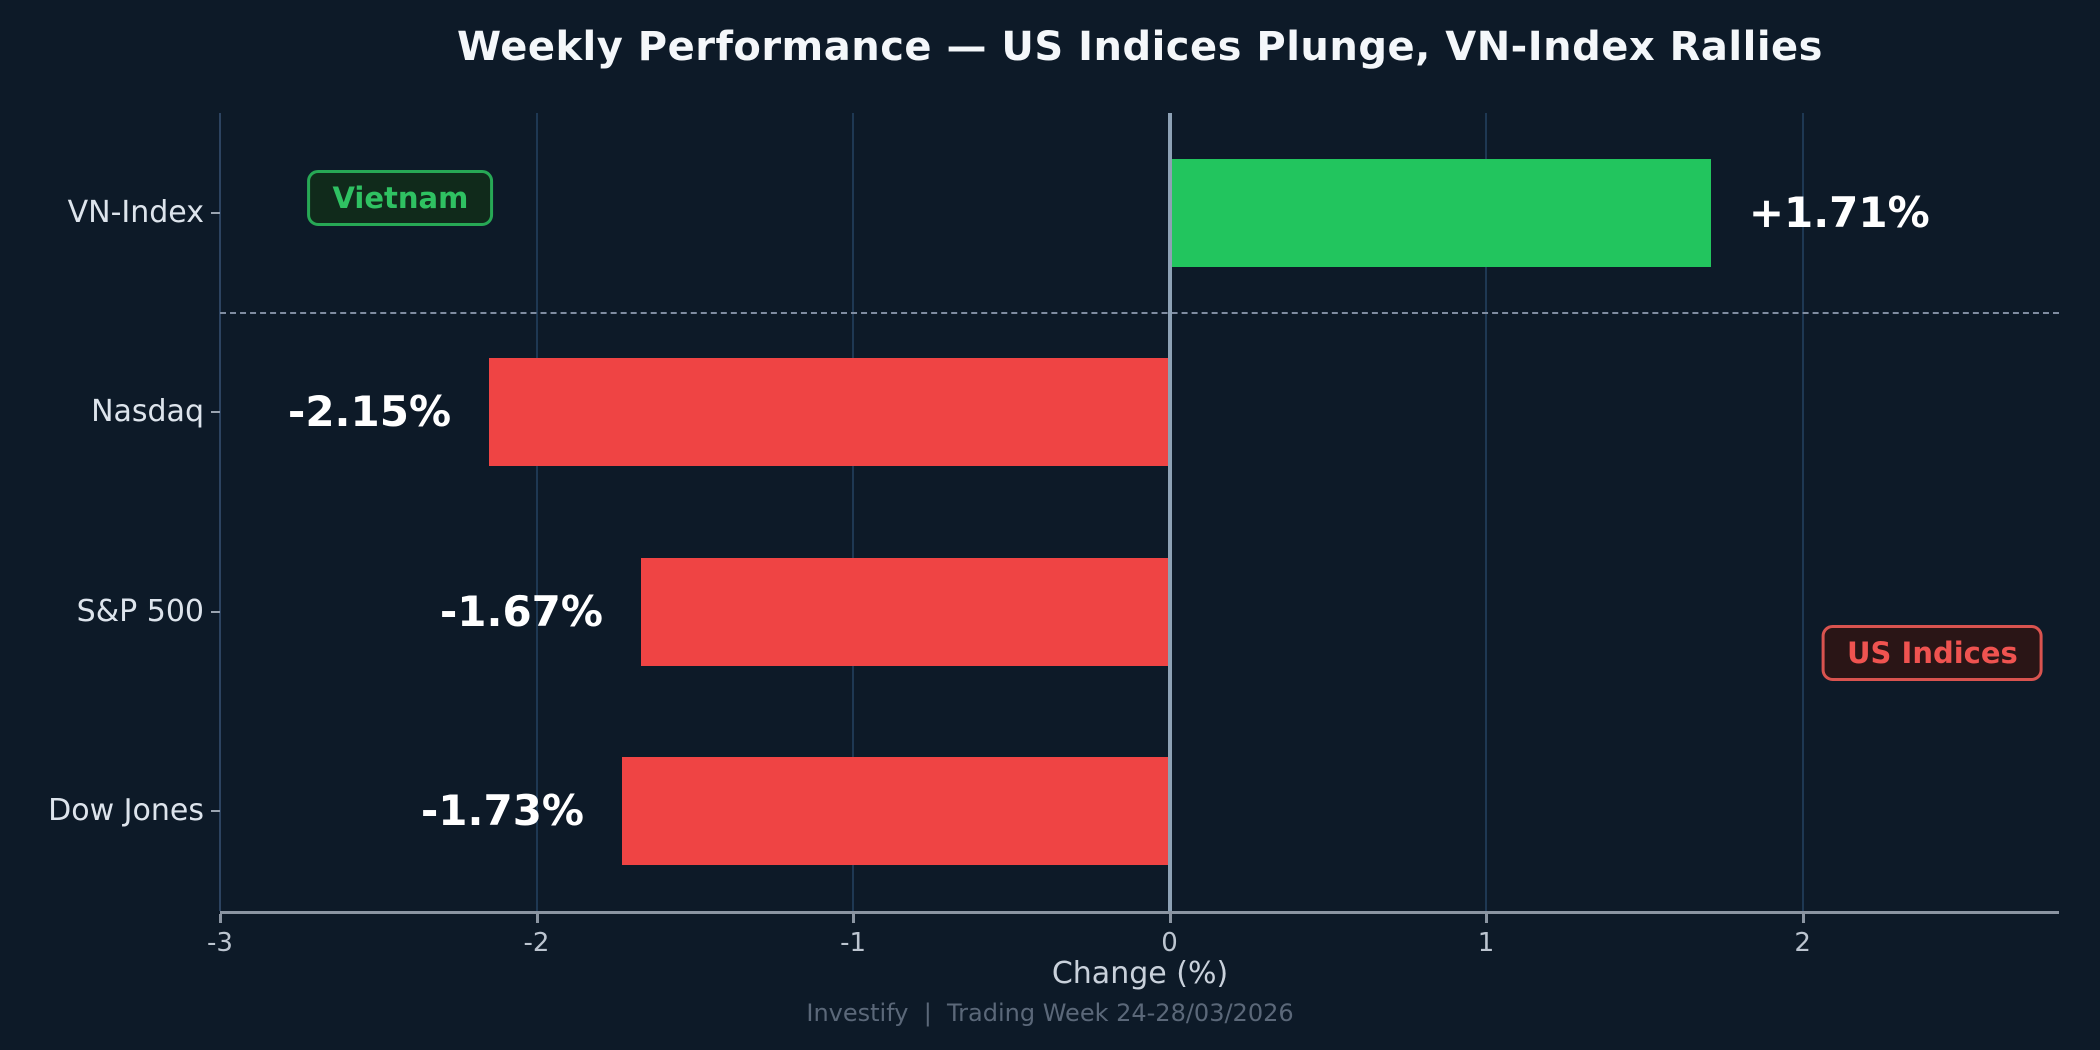  Describe the element at coordinates (521, 611) in the screenshot. I see `value-label: -1.67%` at that location.